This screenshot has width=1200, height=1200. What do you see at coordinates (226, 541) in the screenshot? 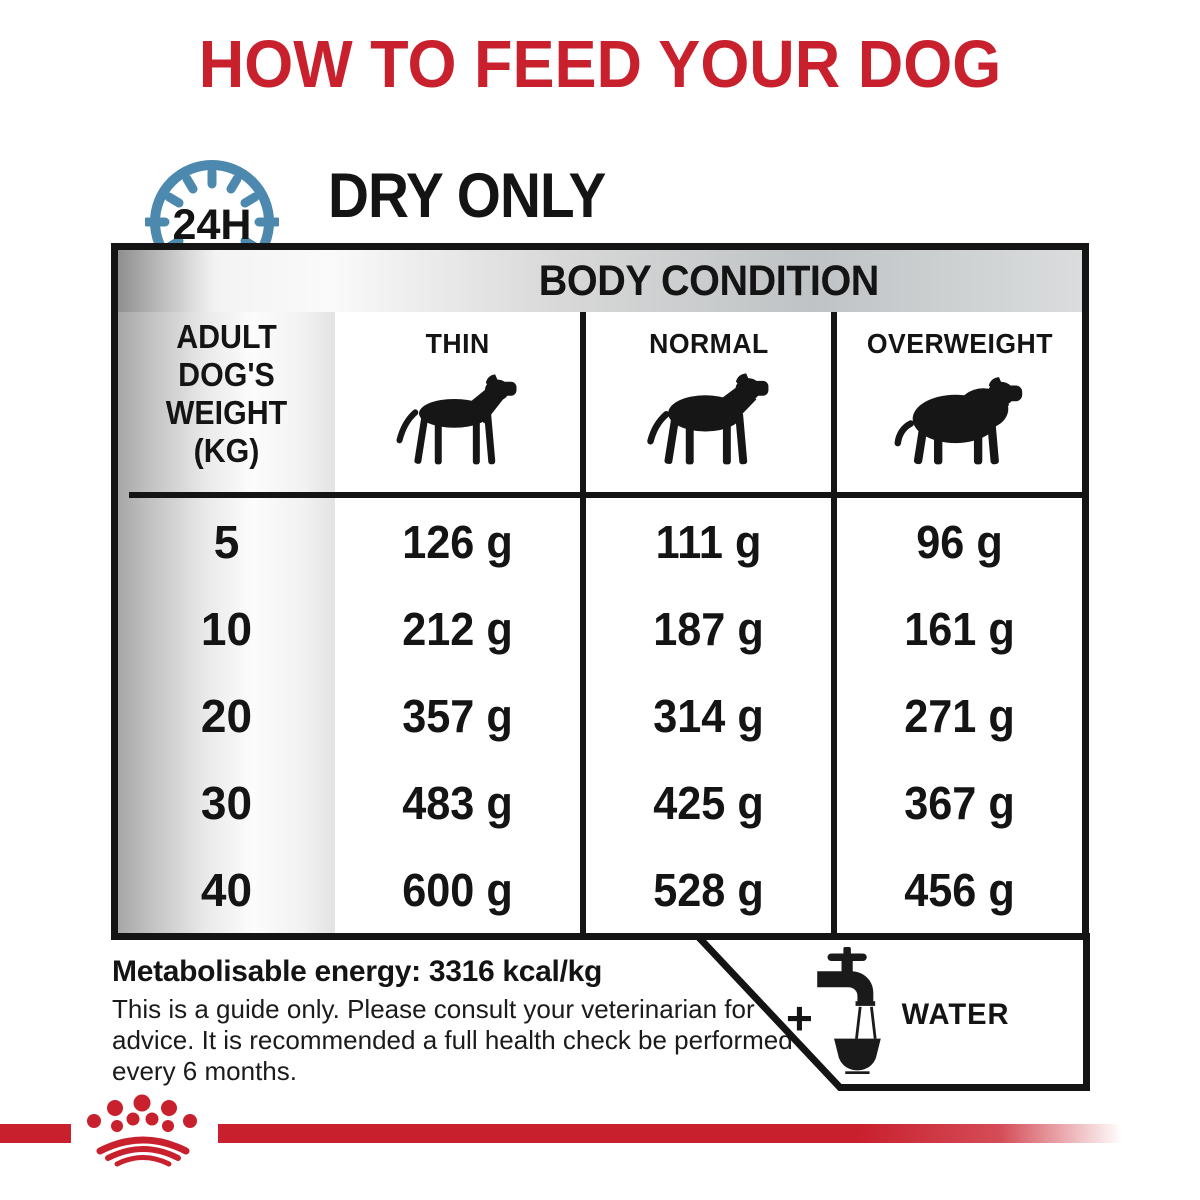
I see `weight-value: 5` at bounding box center [226, 541].